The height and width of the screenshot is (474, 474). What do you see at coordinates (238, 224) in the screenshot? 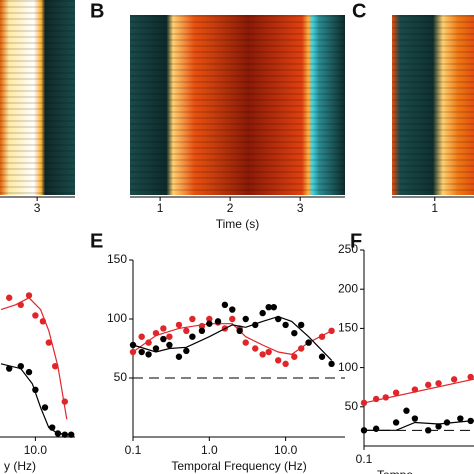
I see `x-axis-label: Time (s)` at bounding box center [238, 224].